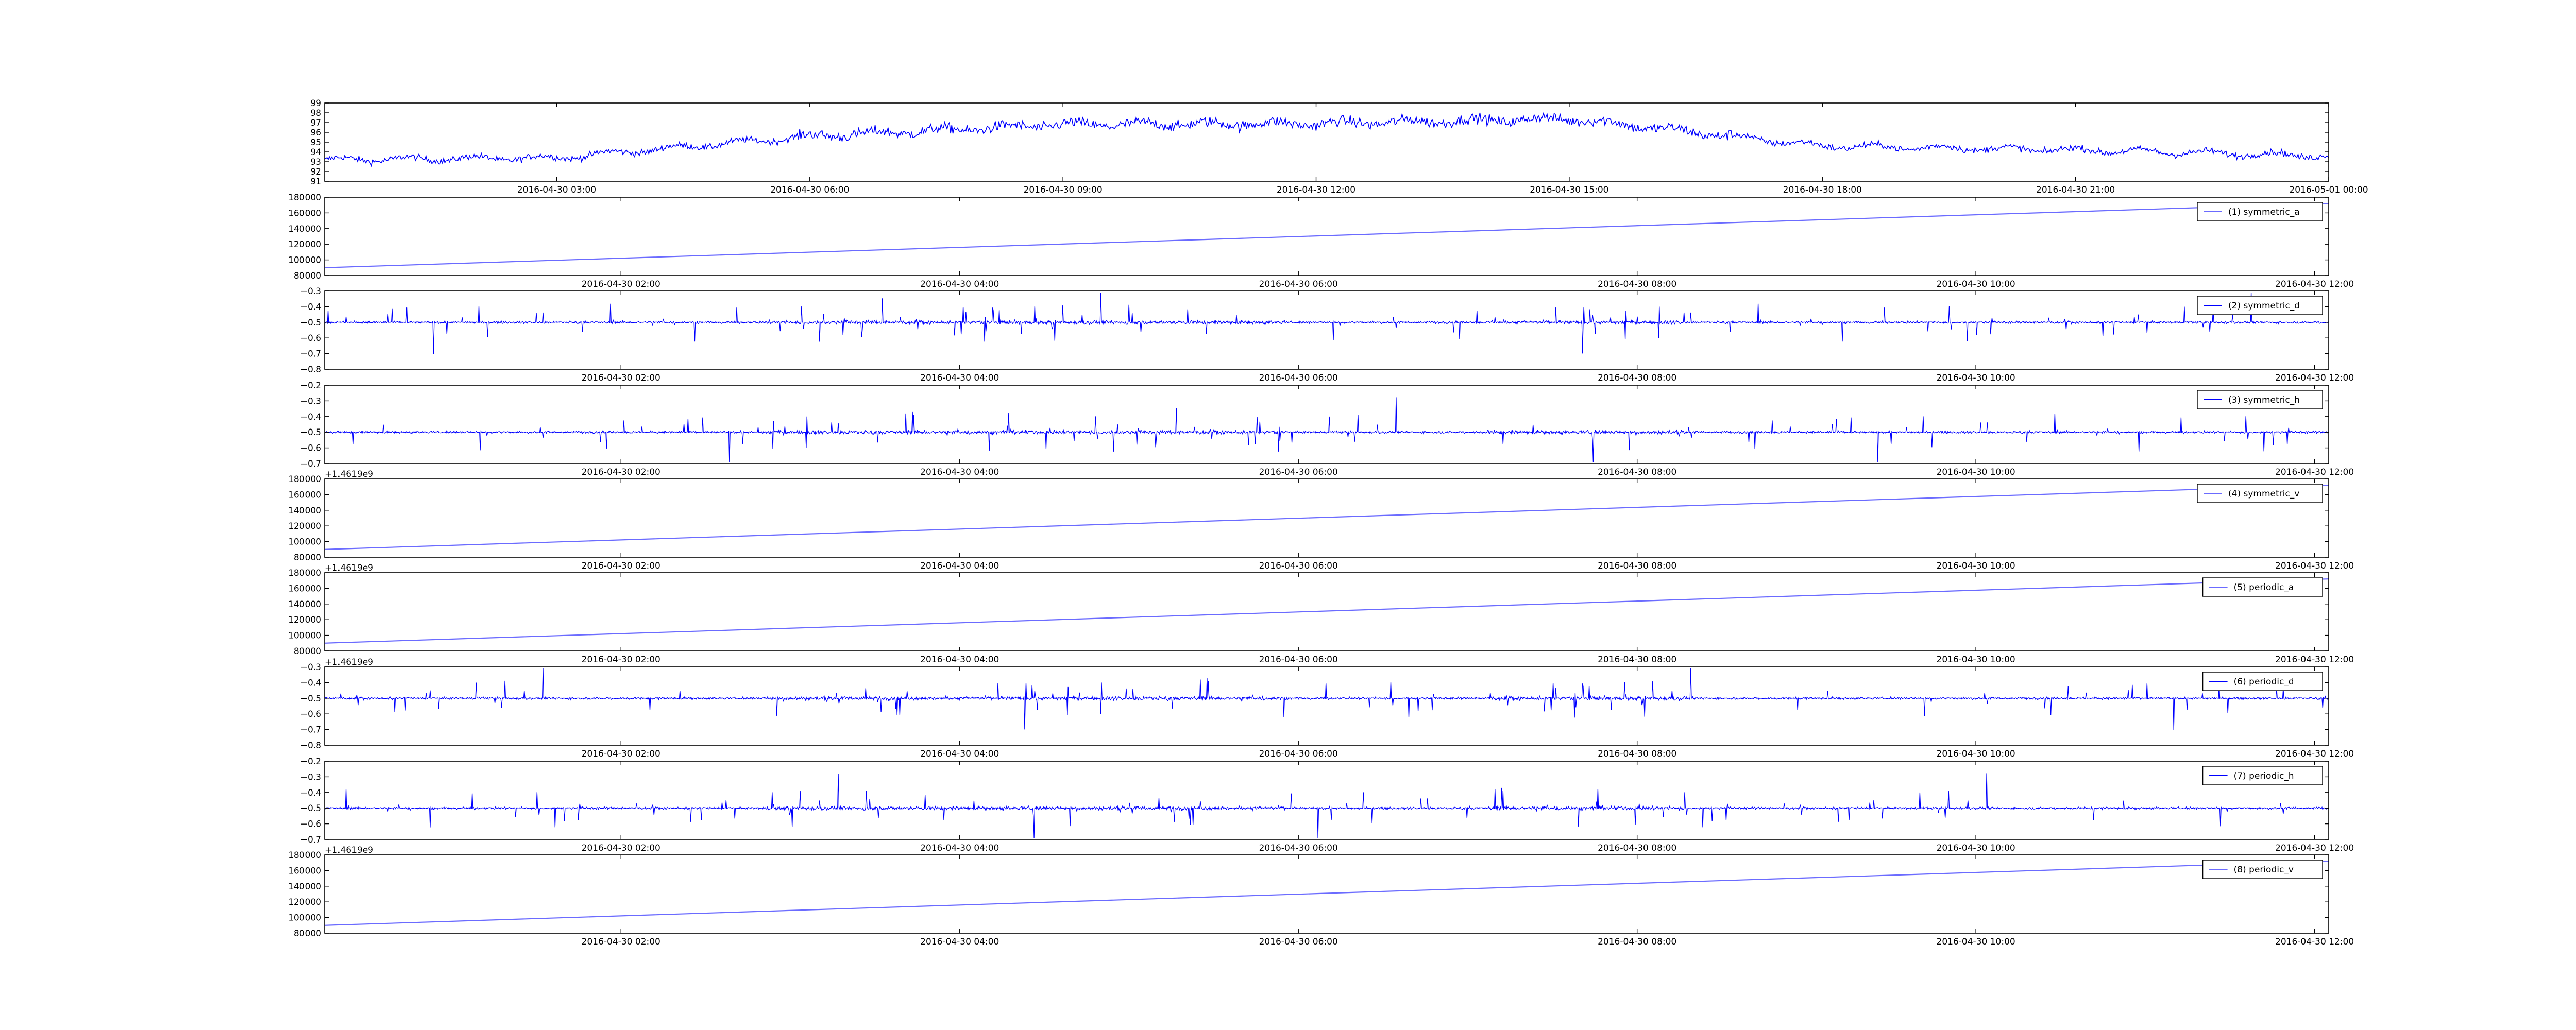 Image resolution: width=2576 pixels, height=1030 pixels. Describe the element at coordinates (556, 190) in the screenshot. I see `x-tick-label: 2016-04-30 03:00` at that location.